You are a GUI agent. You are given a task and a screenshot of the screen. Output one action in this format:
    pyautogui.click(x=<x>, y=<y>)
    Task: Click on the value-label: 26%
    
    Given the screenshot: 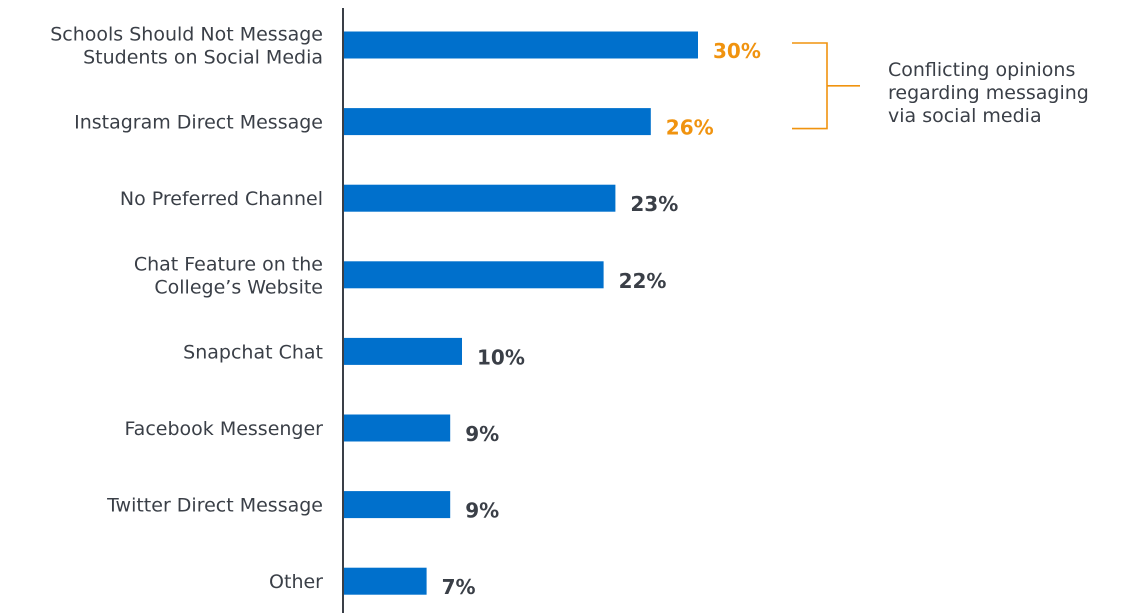 What is the action you would take?
    pyautogui.click(x=690, y=128)
    